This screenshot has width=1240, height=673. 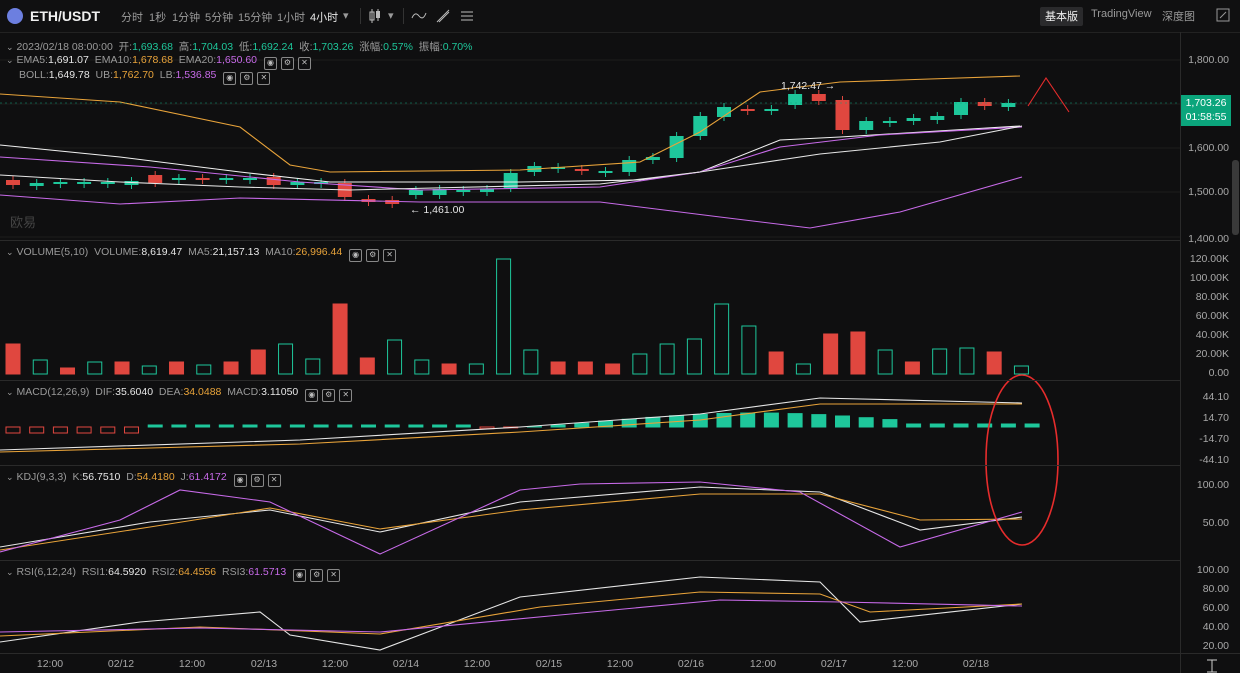 I want to click on time-axis-label: 02/14, so click(x=406, y=664).